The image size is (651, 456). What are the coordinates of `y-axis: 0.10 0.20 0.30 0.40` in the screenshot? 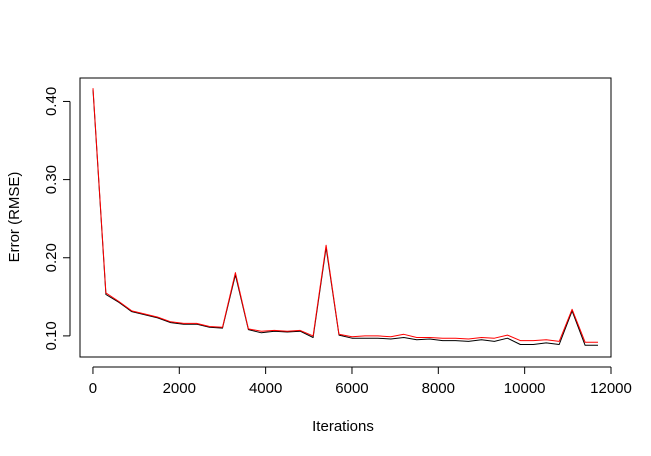 It's located at (57, 219).